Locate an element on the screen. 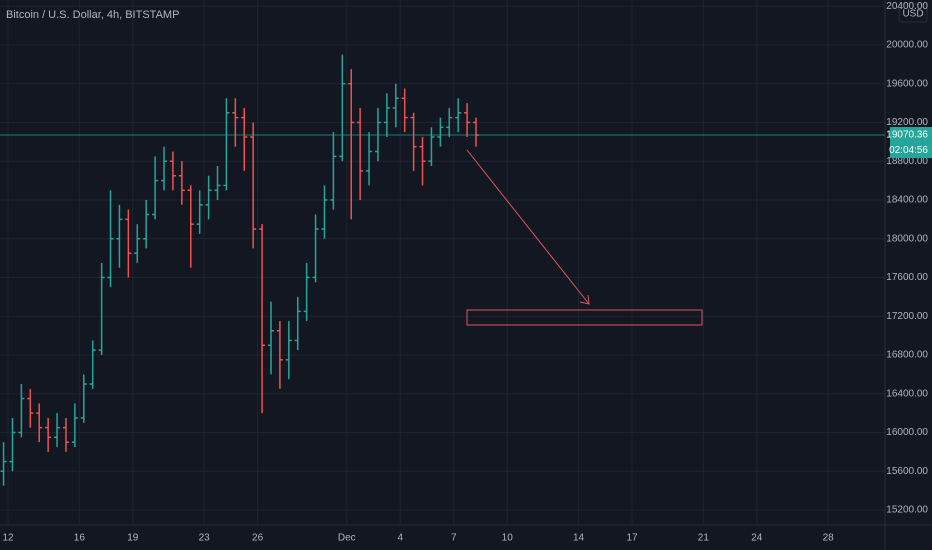 The width and height of the screenshot is (932, 550). drawing-rectangle is located at coordinates (584, 317).